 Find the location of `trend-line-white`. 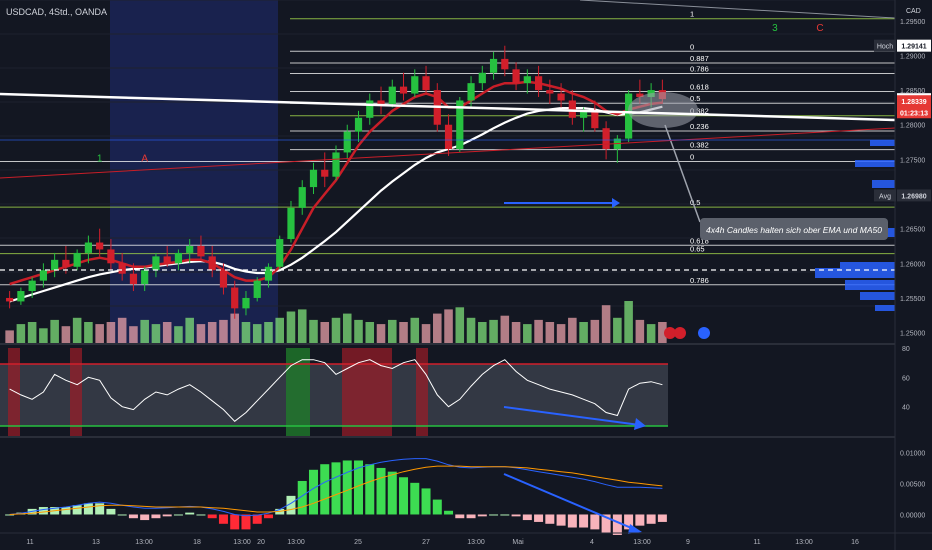

trend-line-white is located at coordinates (448, 107).